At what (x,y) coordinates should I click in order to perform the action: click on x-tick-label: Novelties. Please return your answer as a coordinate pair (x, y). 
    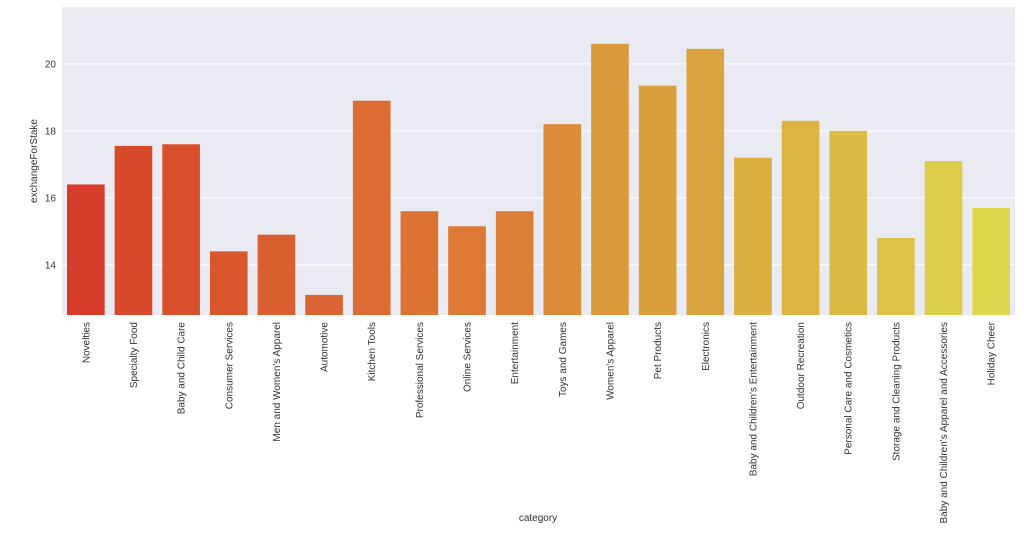
    Looking at the image, I should click on (86, 342).